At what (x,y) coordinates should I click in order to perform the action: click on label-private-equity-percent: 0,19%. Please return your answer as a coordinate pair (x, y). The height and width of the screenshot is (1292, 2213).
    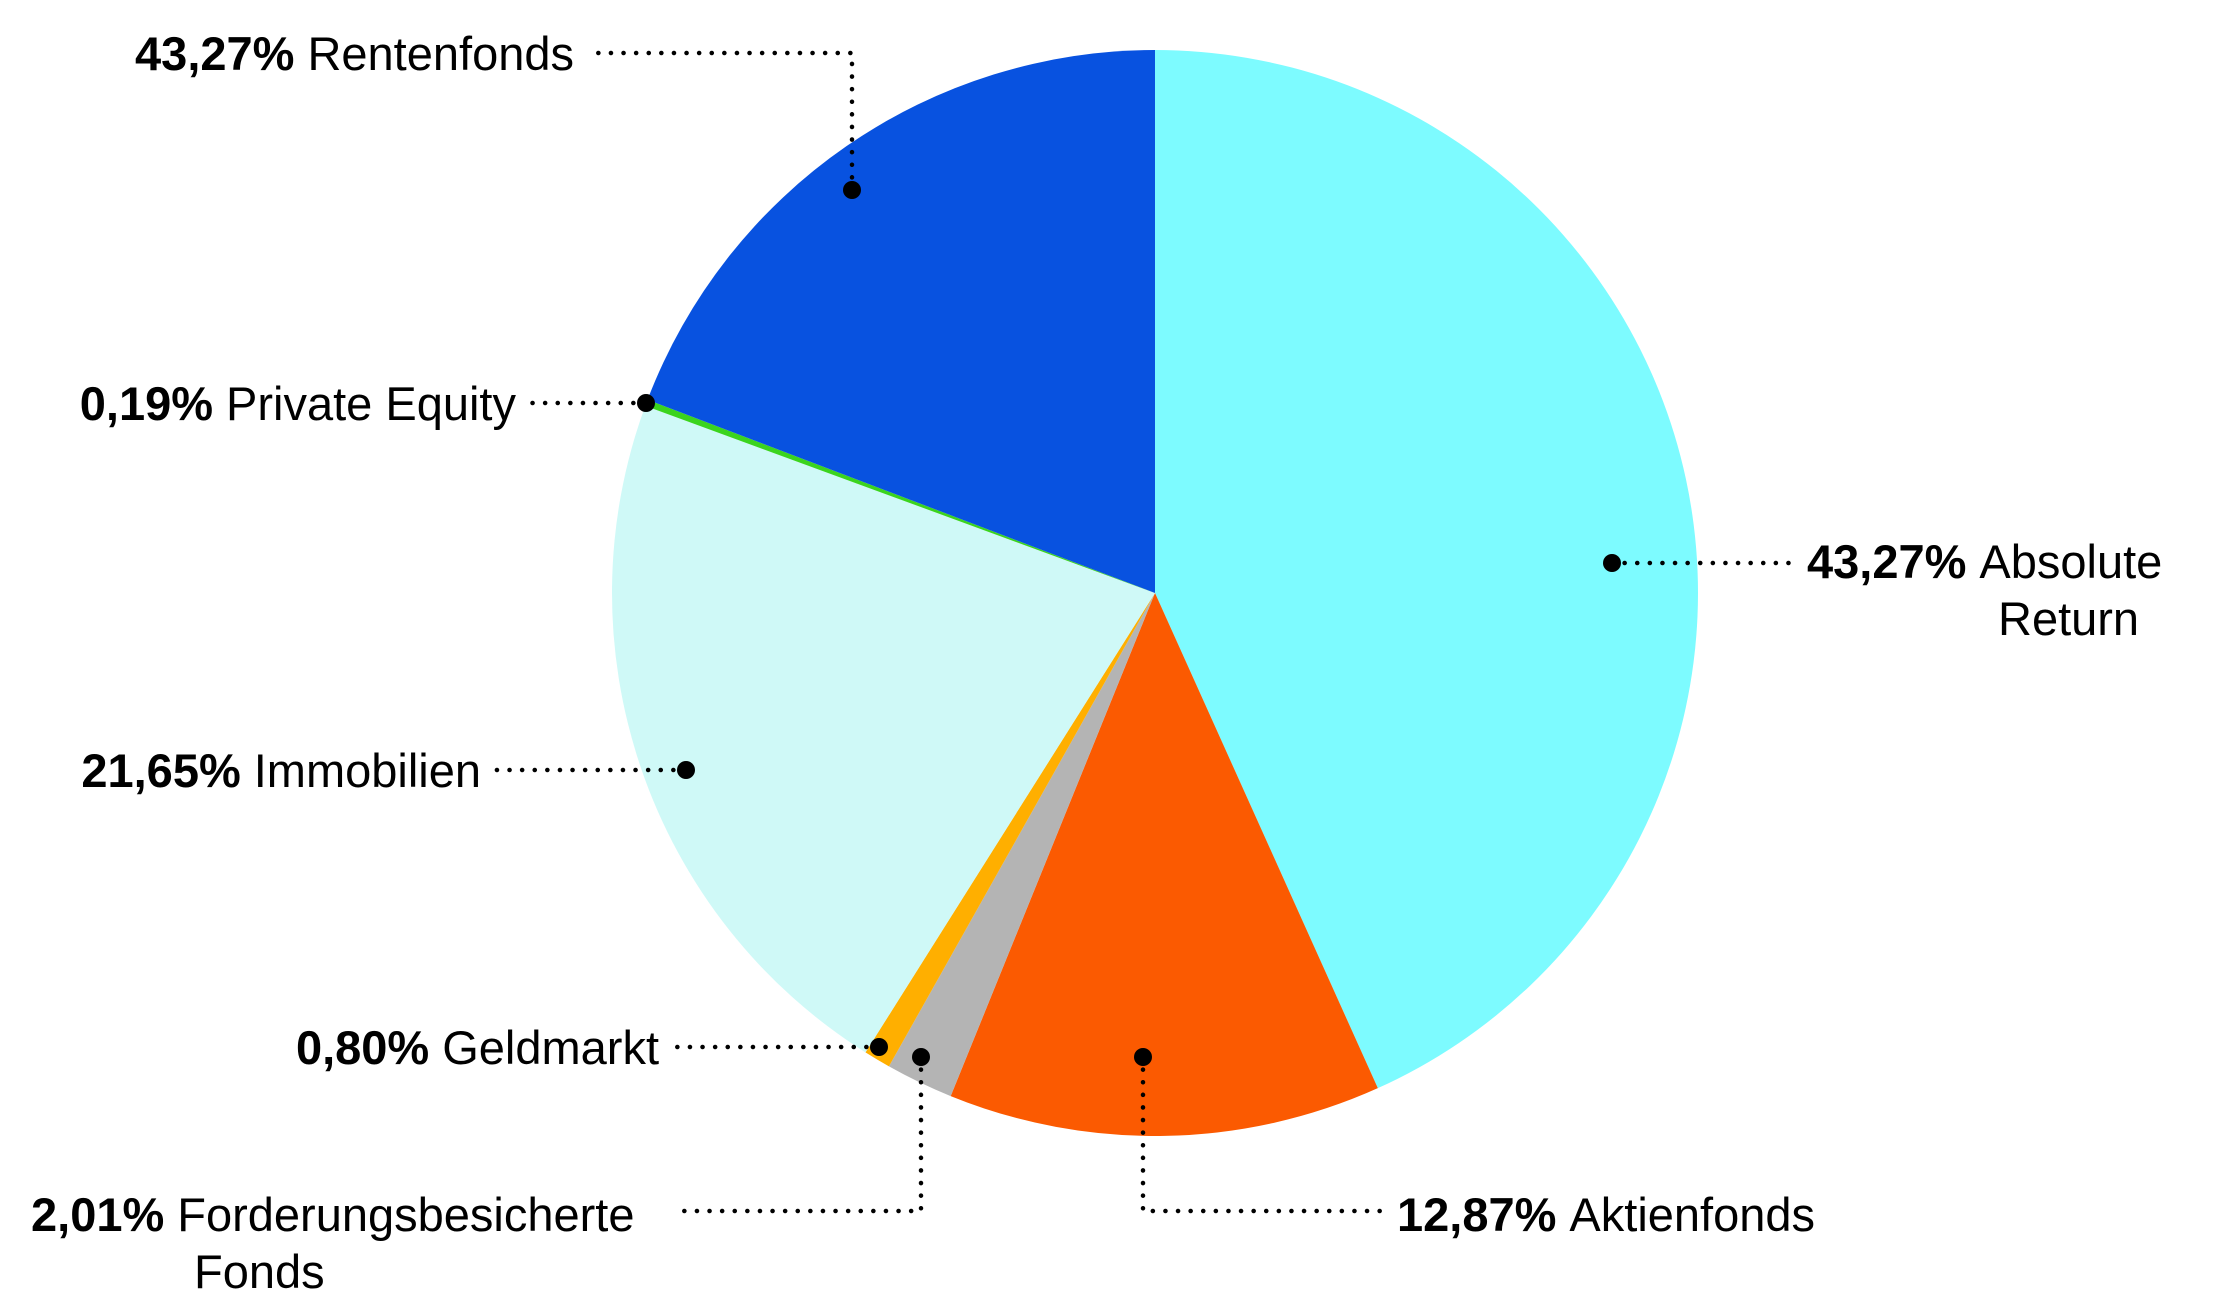
    Looking at the image, I should click on (146, 403).